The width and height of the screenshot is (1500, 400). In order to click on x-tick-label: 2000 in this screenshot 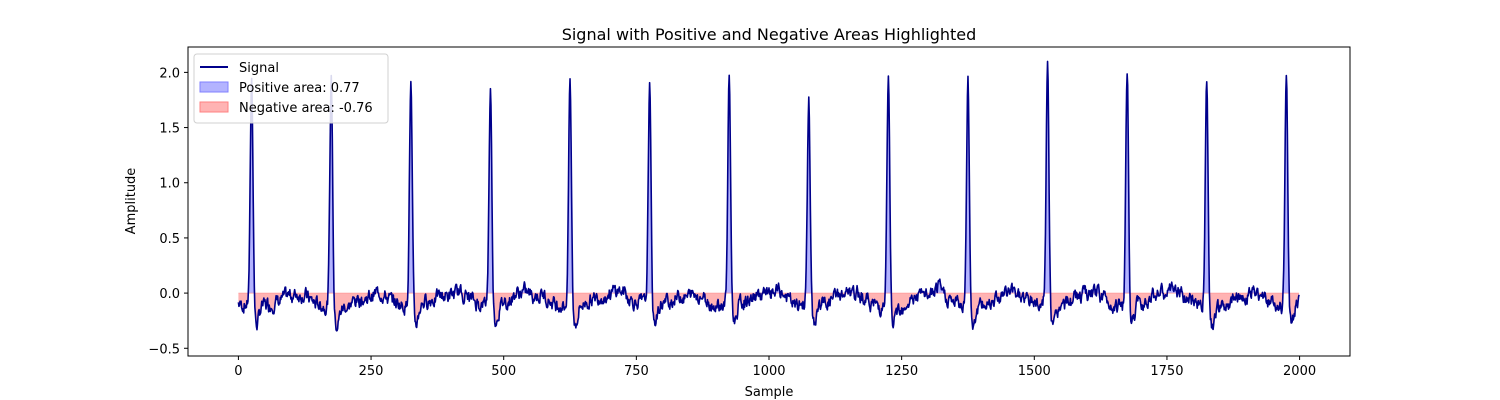, I will do `click(1299, 371)`.